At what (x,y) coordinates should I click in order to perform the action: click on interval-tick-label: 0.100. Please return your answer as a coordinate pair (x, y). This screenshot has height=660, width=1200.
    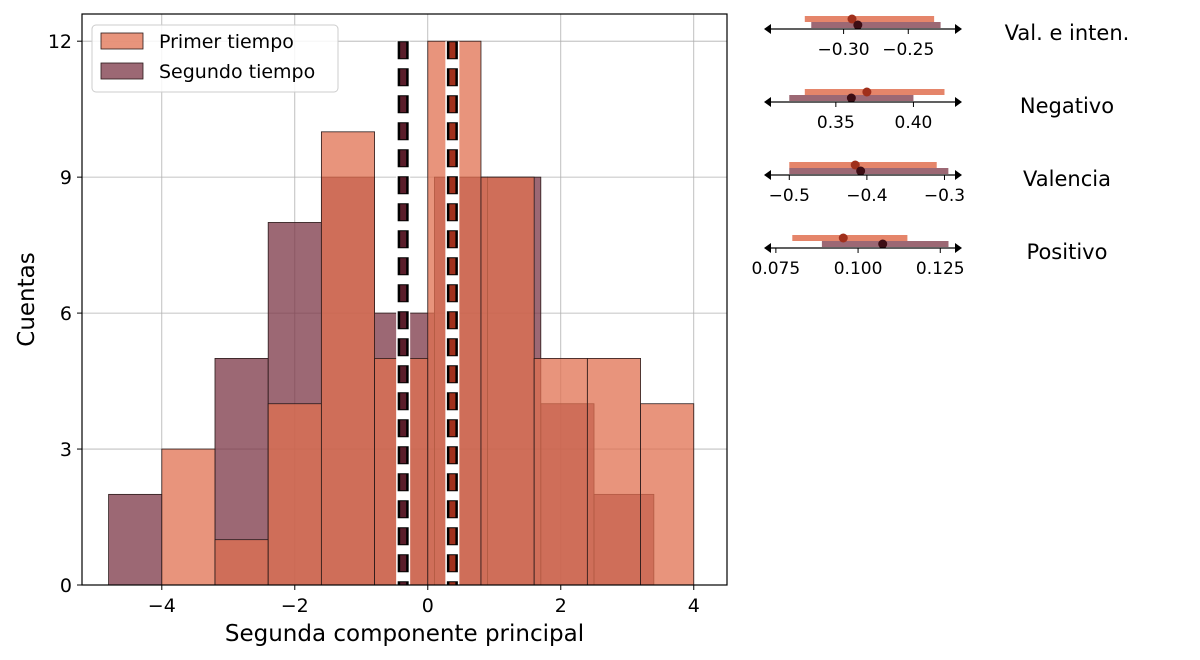
    Looking at the image, I should click on (858, 269).